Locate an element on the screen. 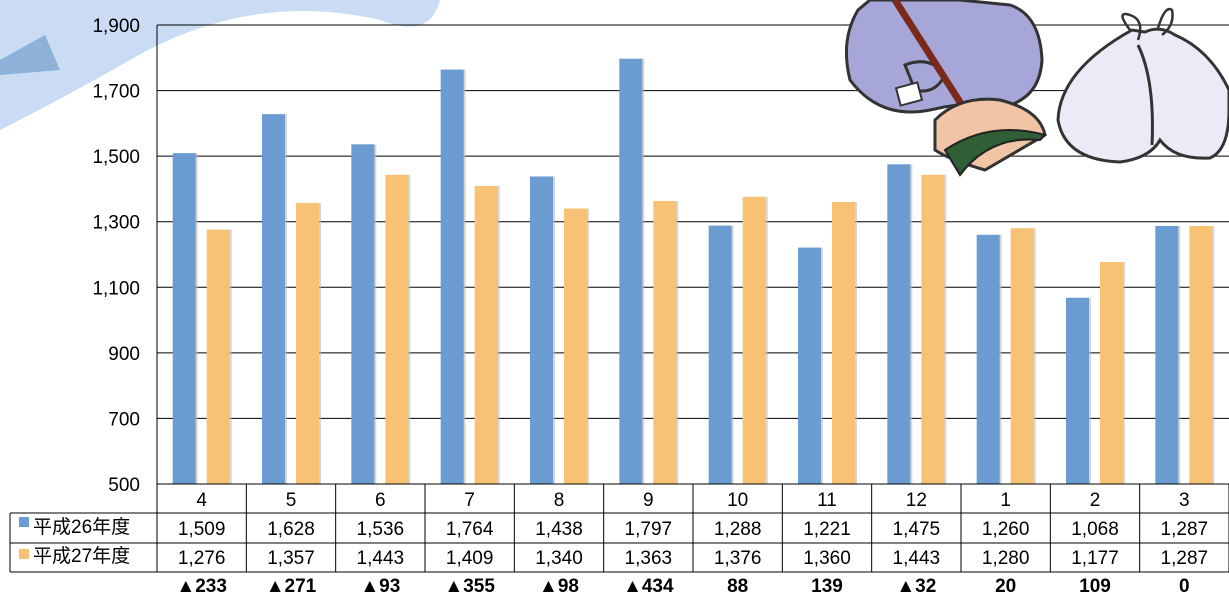  category-label: 2 is located at coordinates (1095, 500).